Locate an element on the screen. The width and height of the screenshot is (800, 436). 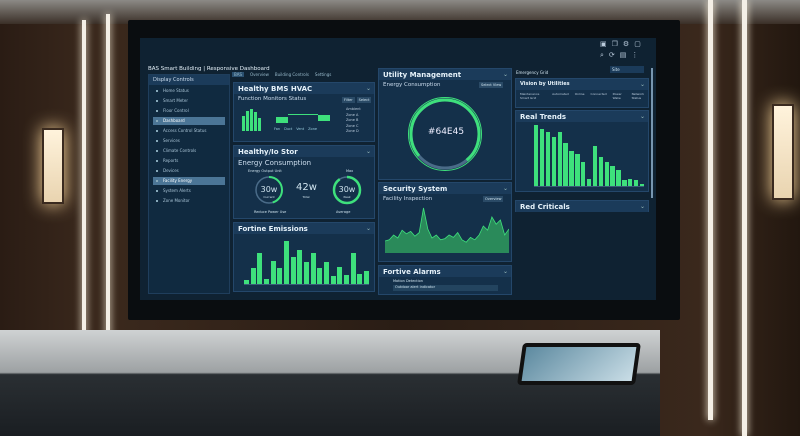
window-icon: ▢ is located at coordinates (637, 44).